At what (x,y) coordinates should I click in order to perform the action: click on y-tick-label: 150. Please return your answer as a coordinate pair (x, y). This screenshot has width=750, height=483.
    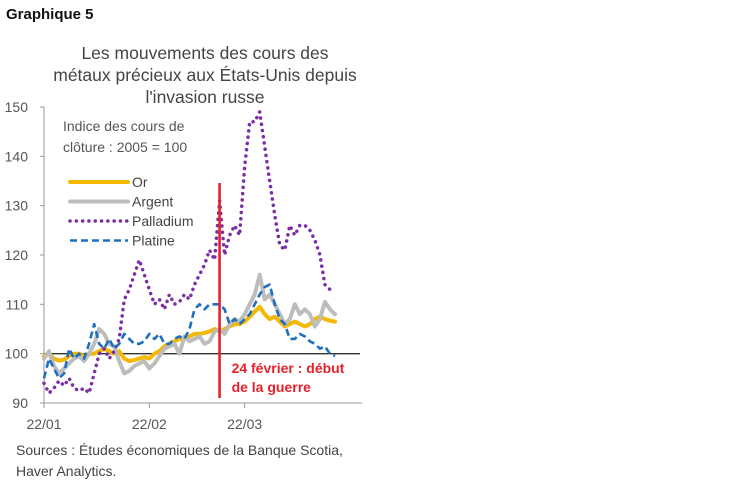
    Looking at the image, I should click on (17, 107).